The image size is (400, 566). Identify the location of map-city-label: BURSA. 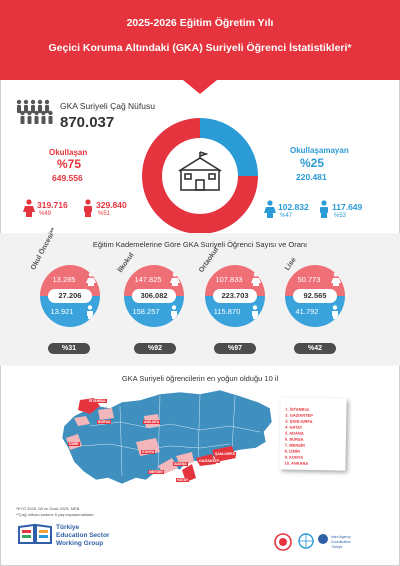
(104, 422).